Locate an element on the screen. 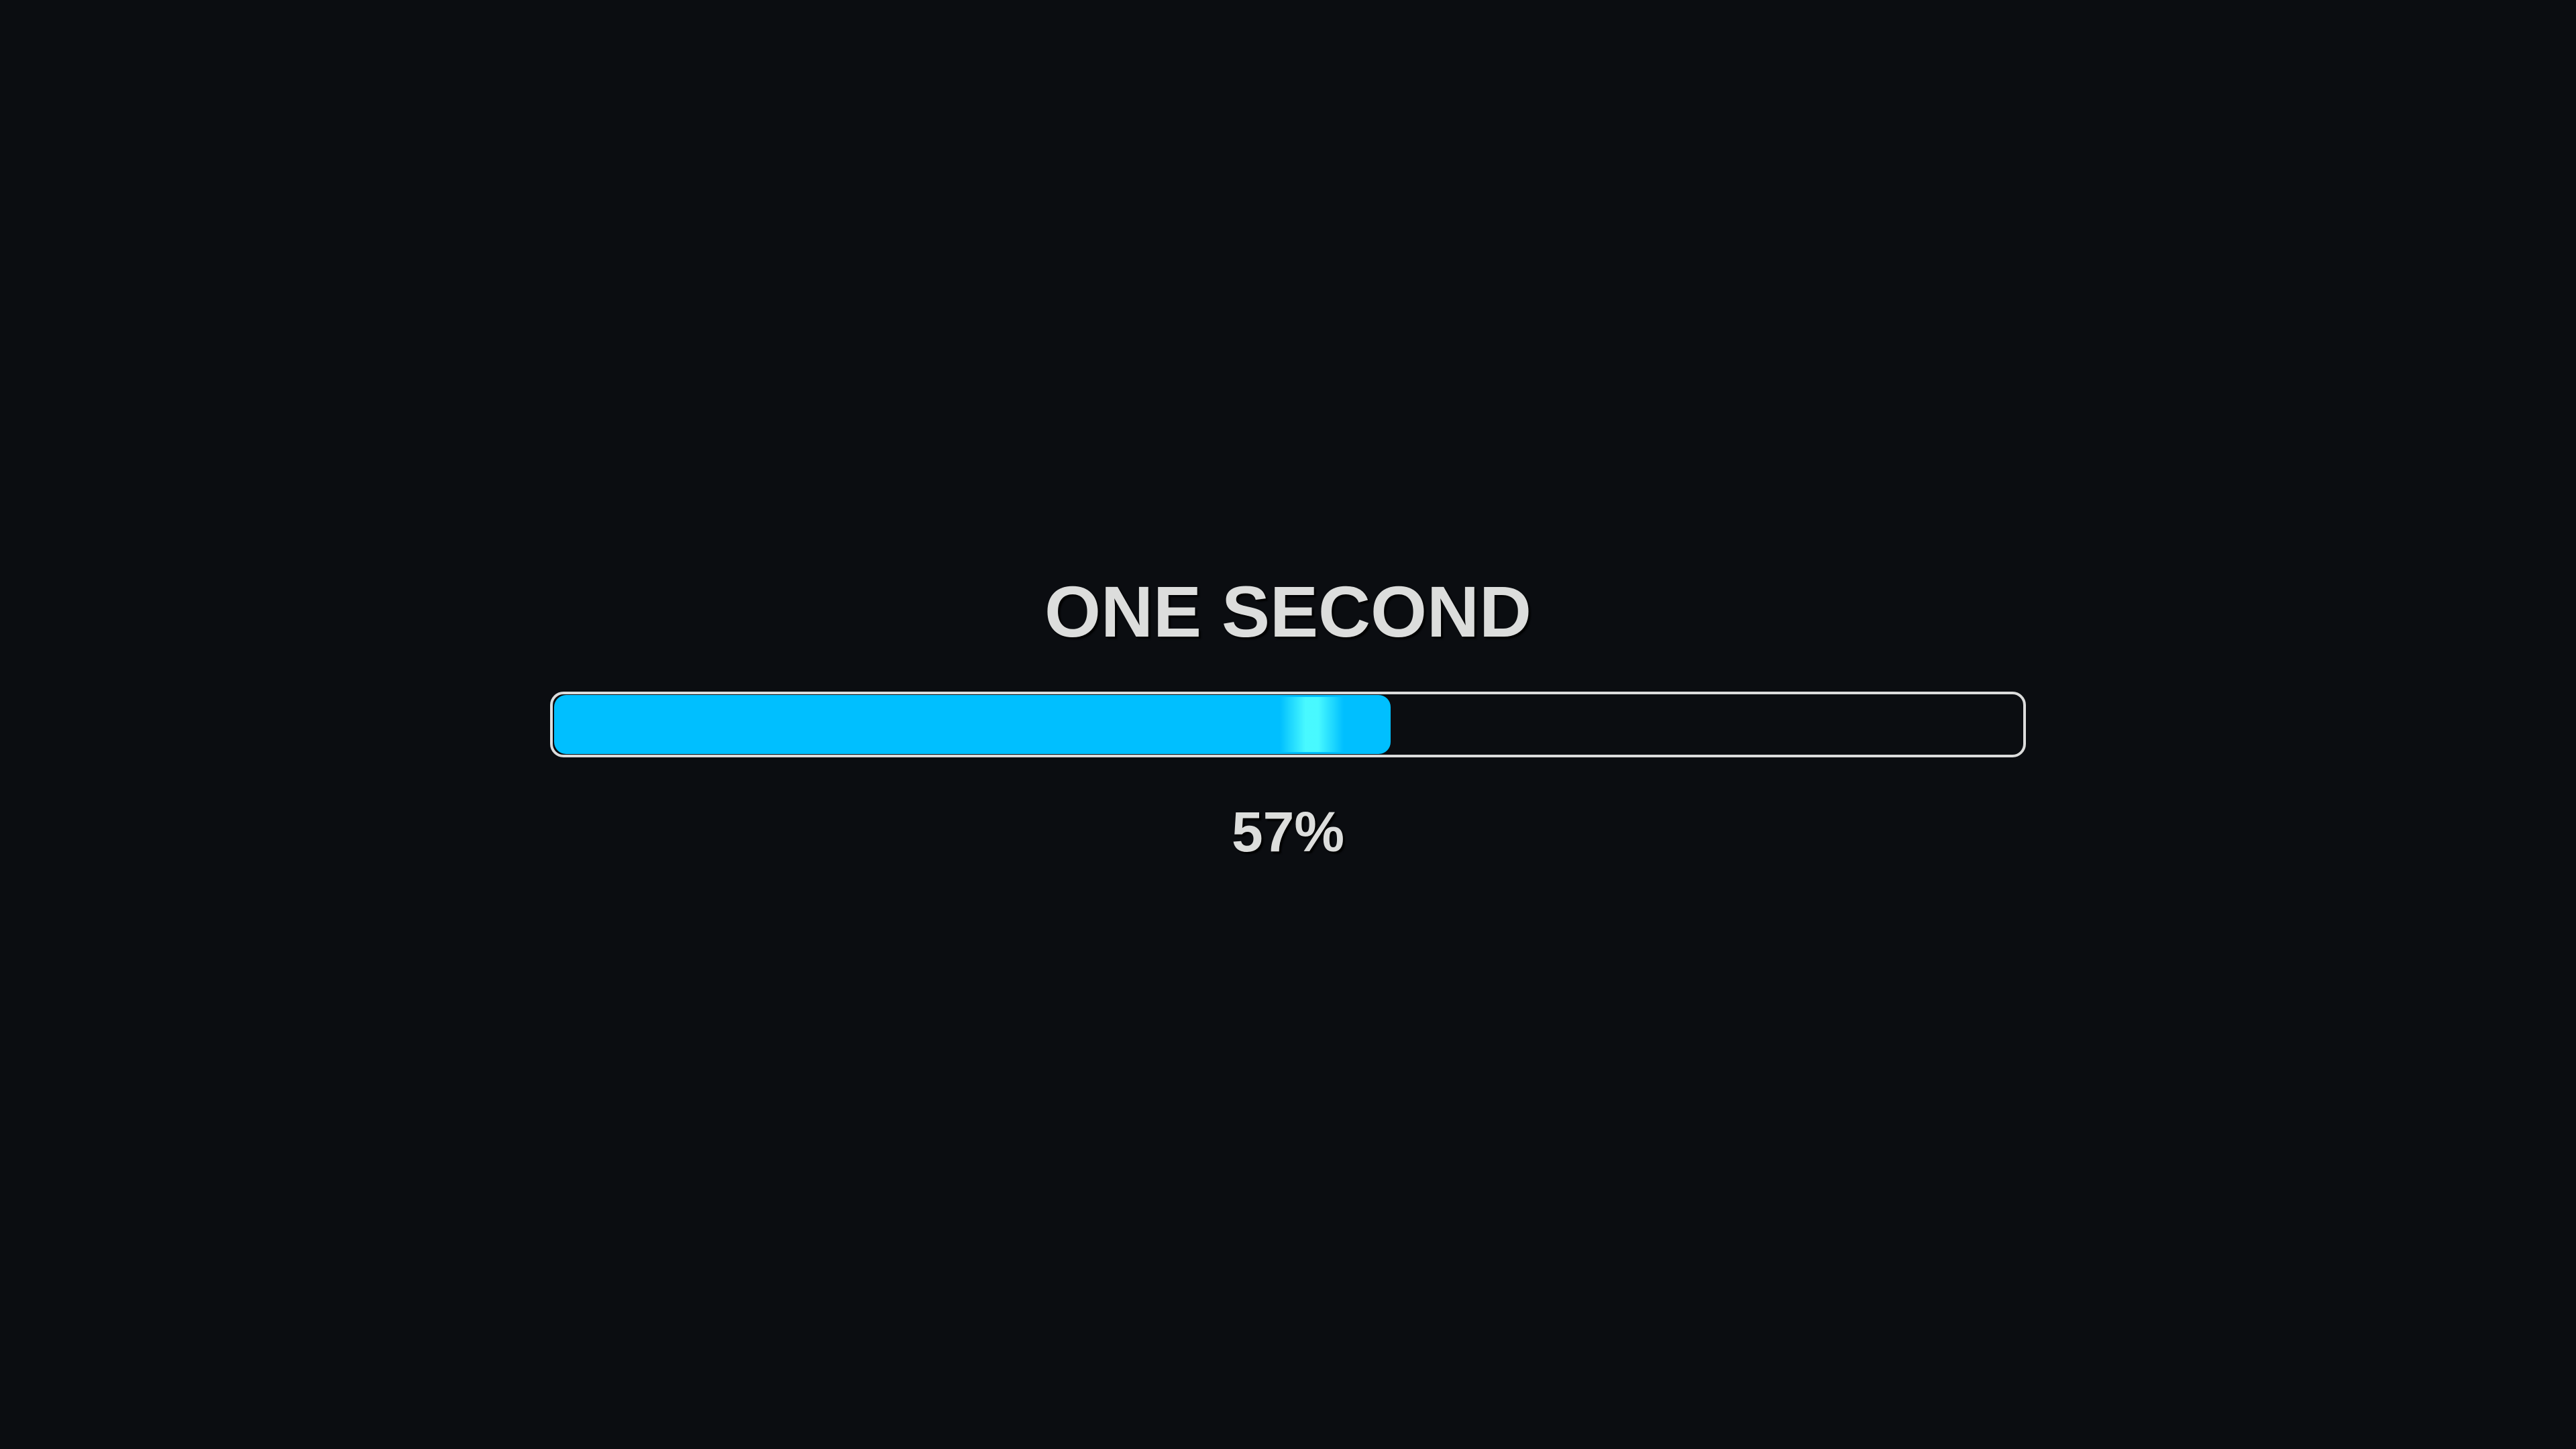  progress-shine is located at coordinates (1312, 724).